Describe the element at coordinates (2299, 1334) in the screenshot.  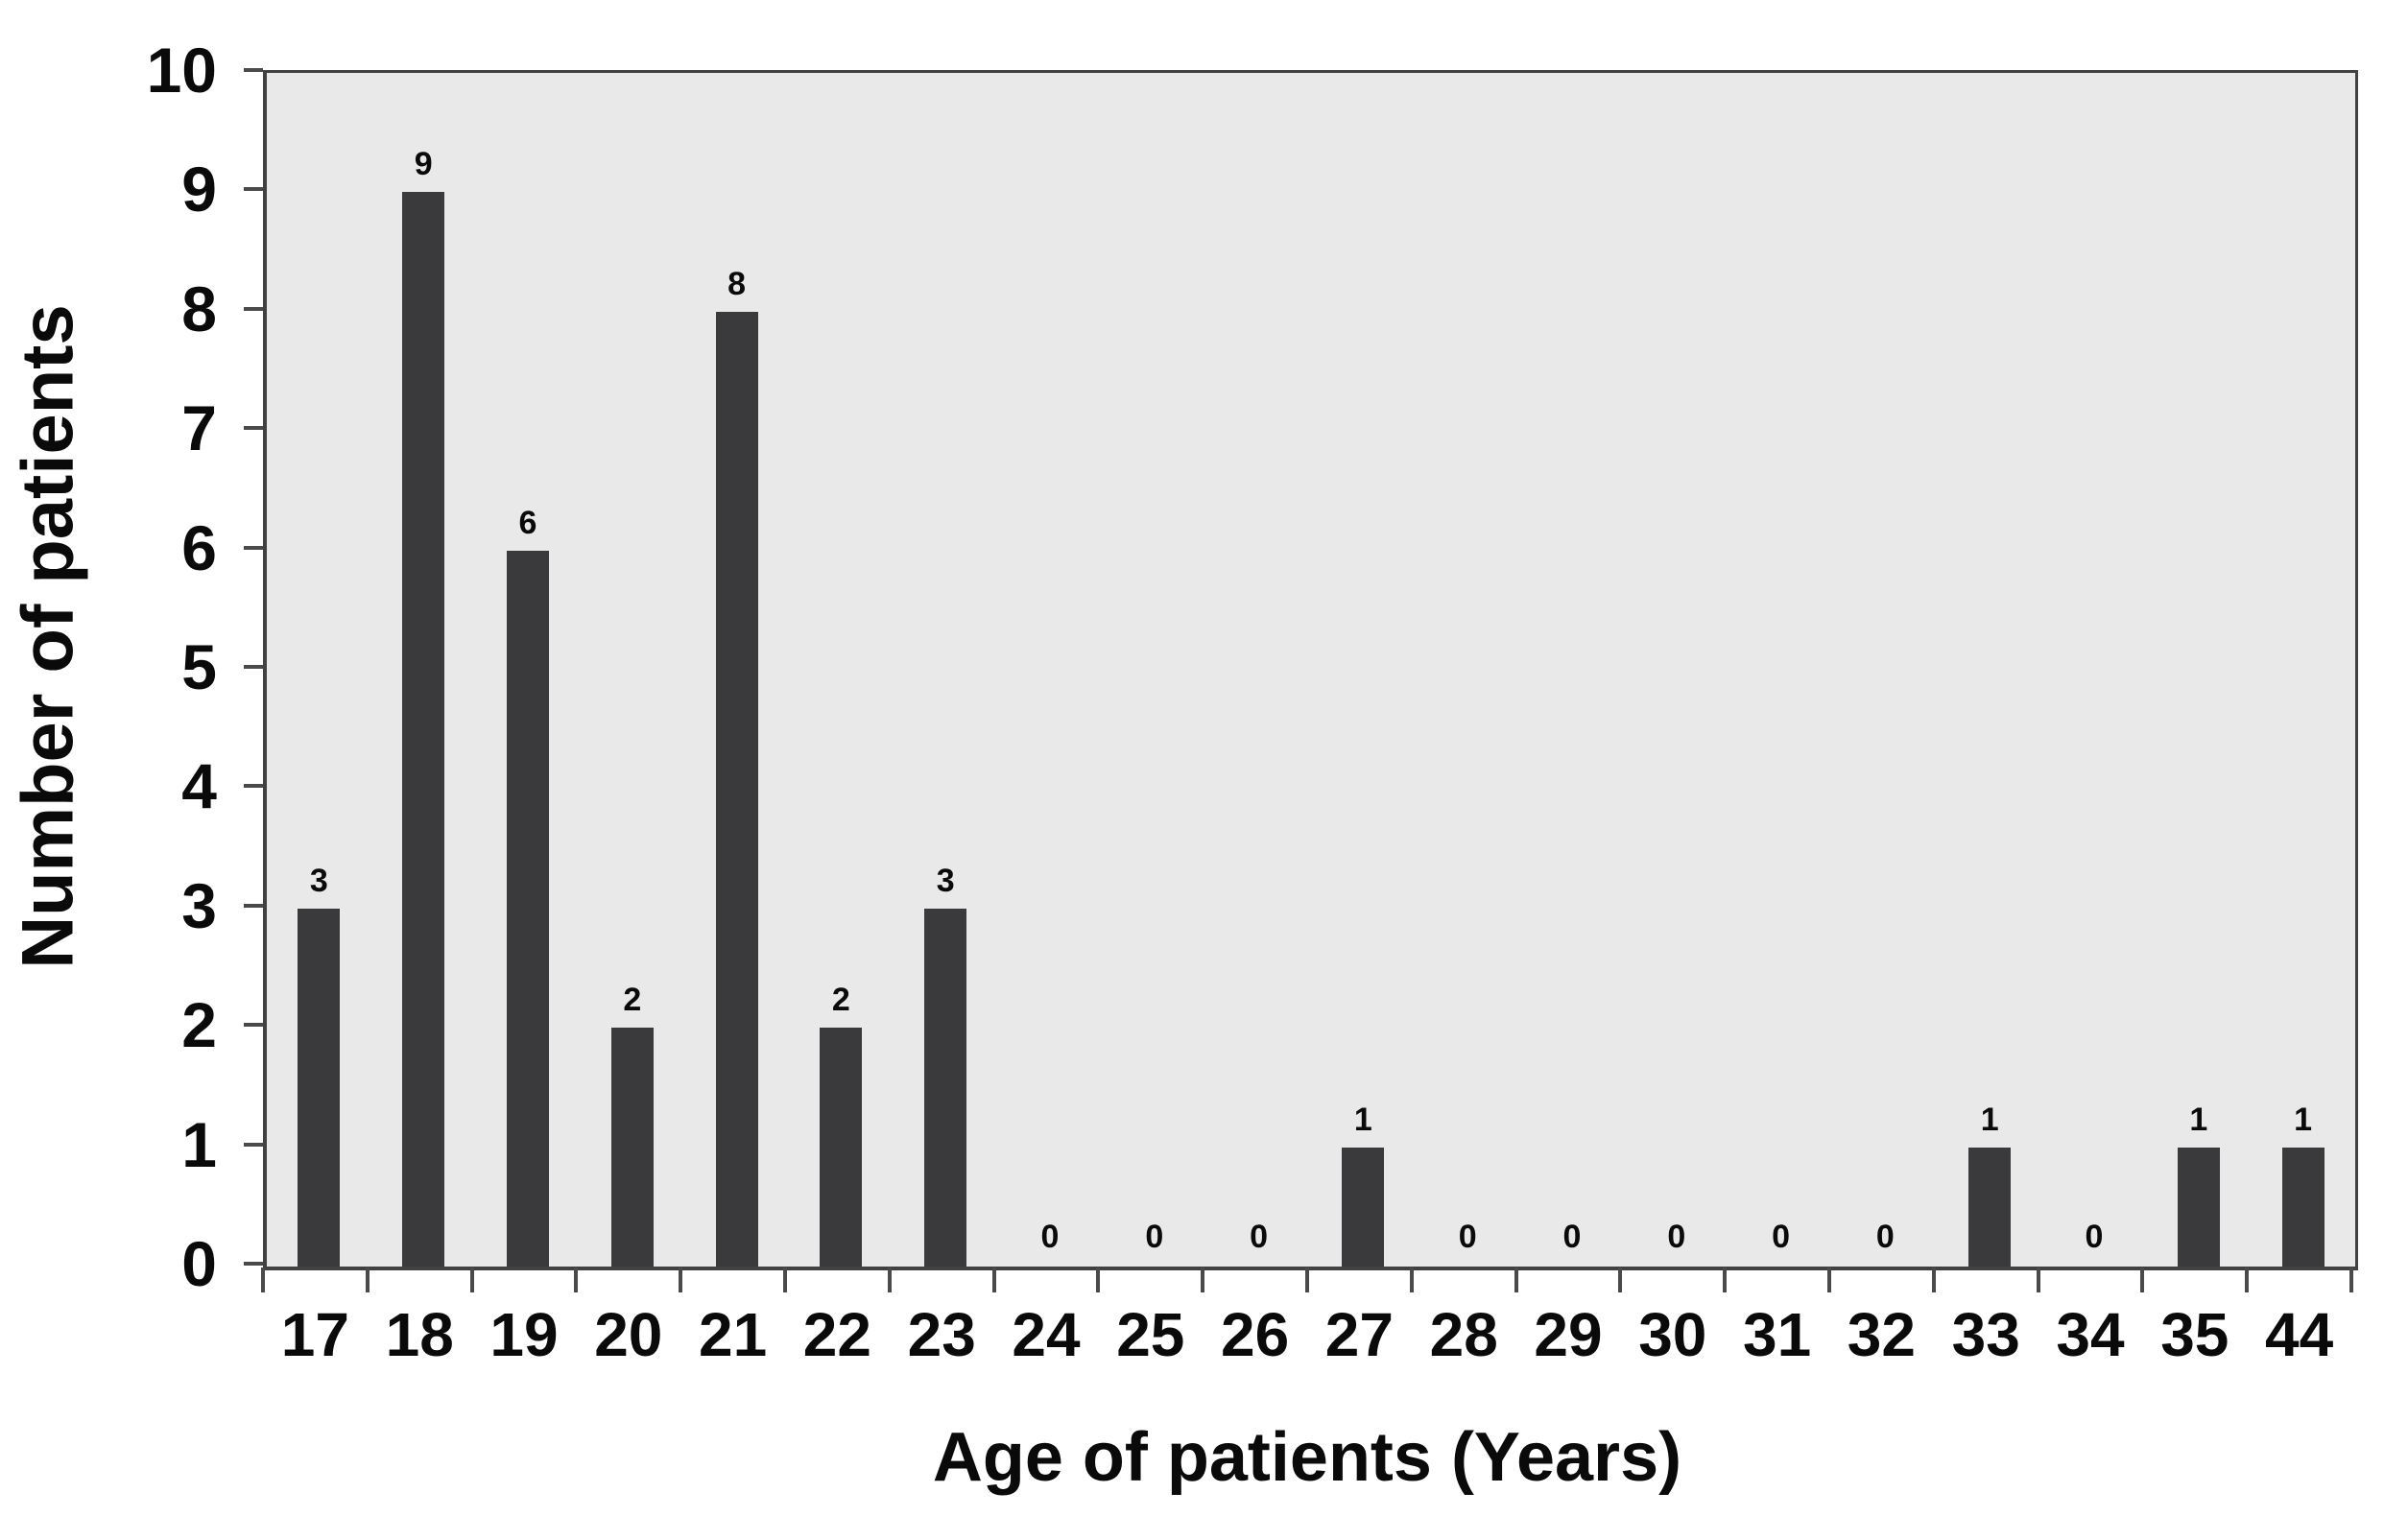
I see `x-tick-label: 44` at that location.